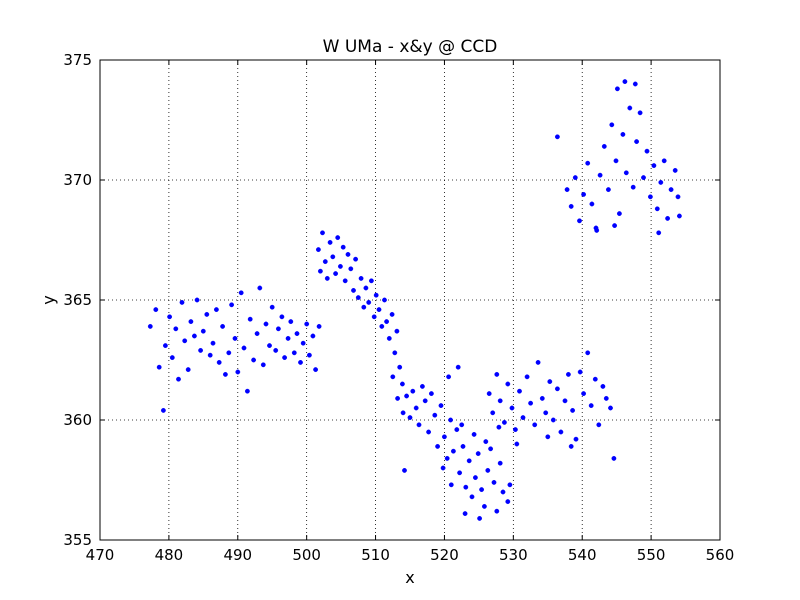 The height and width of the screenshot is (600, 800). What do you see at coordinates (77, 420) in the screenshot?
I see `y-tick-label: 360` at bounding box center [77, 420].